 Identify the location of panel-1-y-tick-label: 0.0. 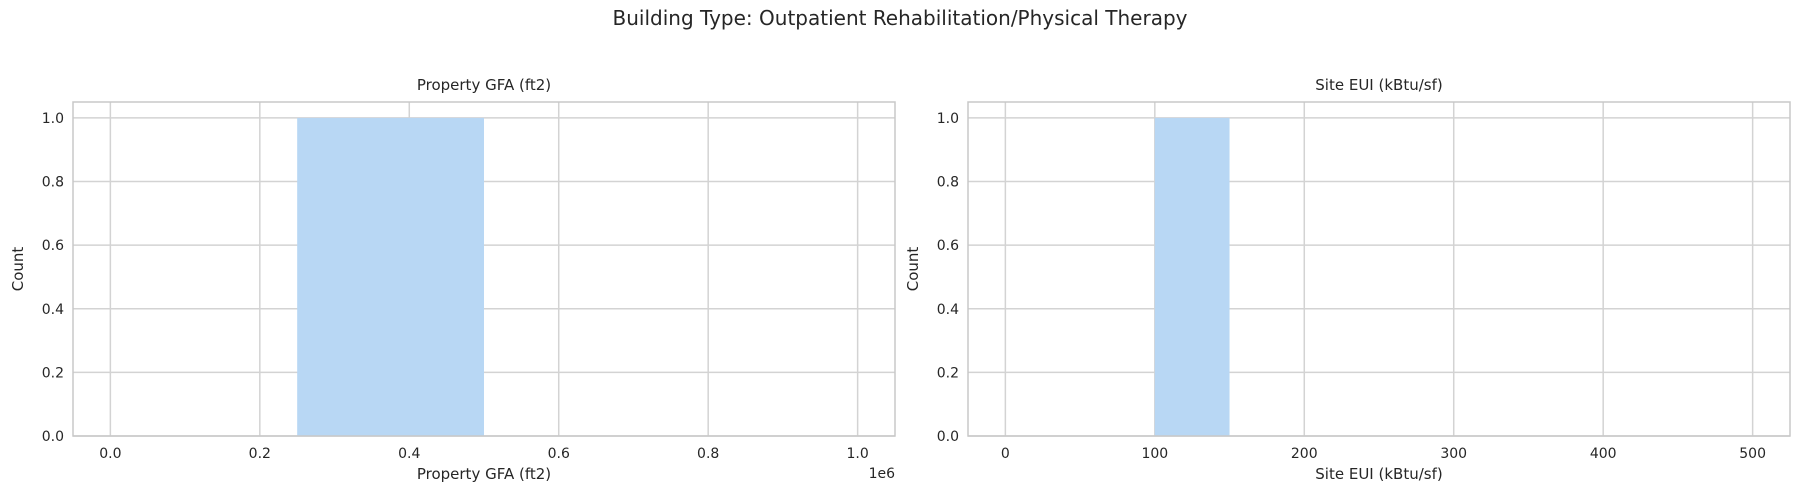
(53, 437).